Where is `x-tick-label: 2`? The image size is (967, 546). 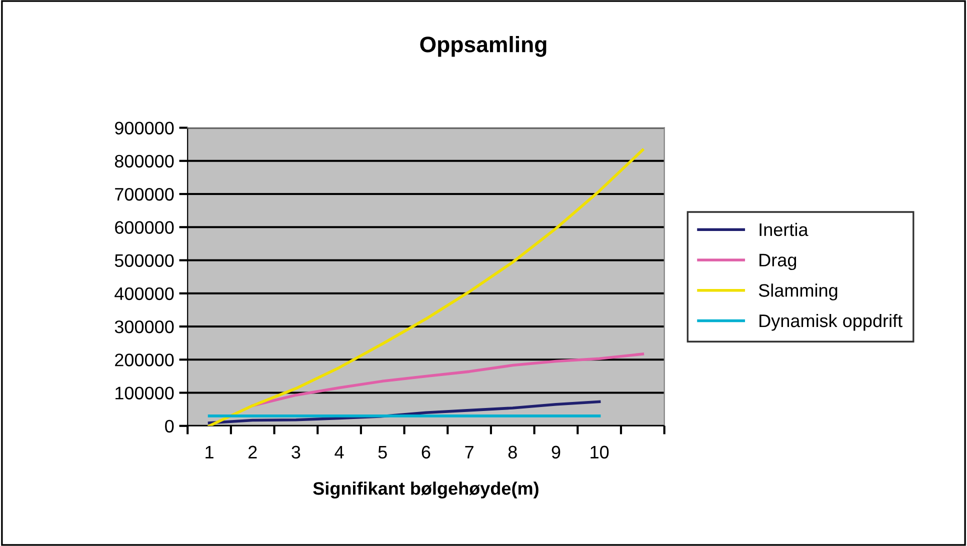
x-tick-label: 2 is located at coordinates (252, 452).